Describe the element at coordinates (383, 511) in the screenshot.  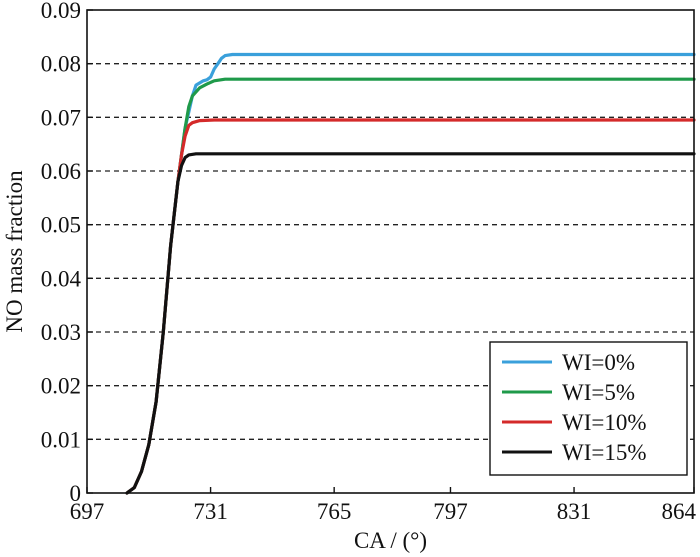
I see `x-tick-labels: 697 731 765 797 831 864` at that location.